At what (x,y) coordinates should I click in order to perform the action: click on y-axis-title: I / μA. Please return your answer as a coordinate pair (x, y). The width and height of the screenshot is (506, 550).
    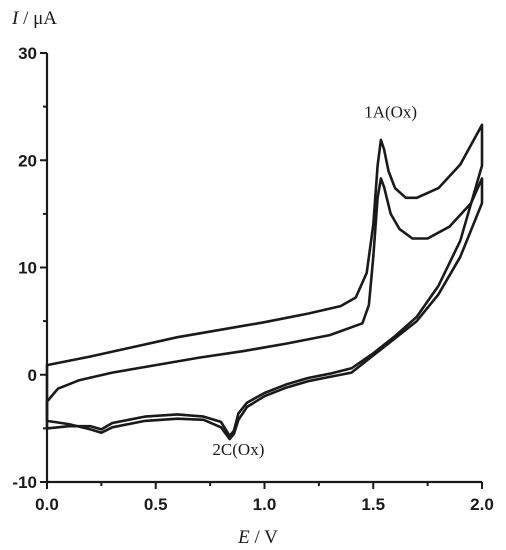
    Looking at the image, I should click on (34, 18).